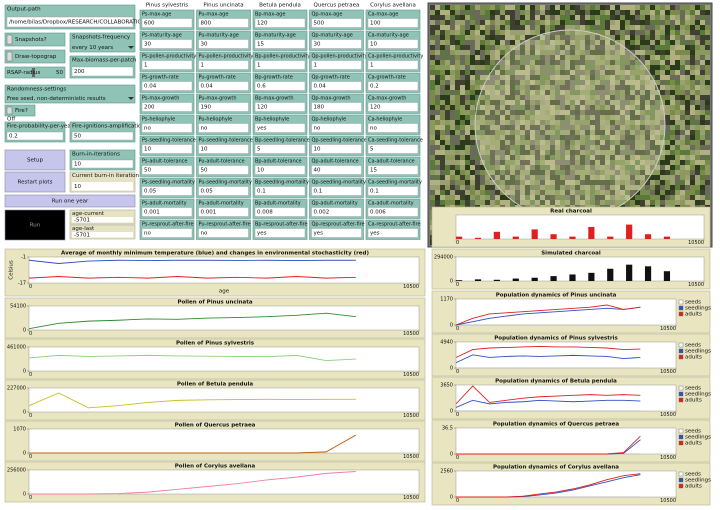 The height and width of the screenshot is (510, 720). I want to click on switch-knob, so click(9, 56).